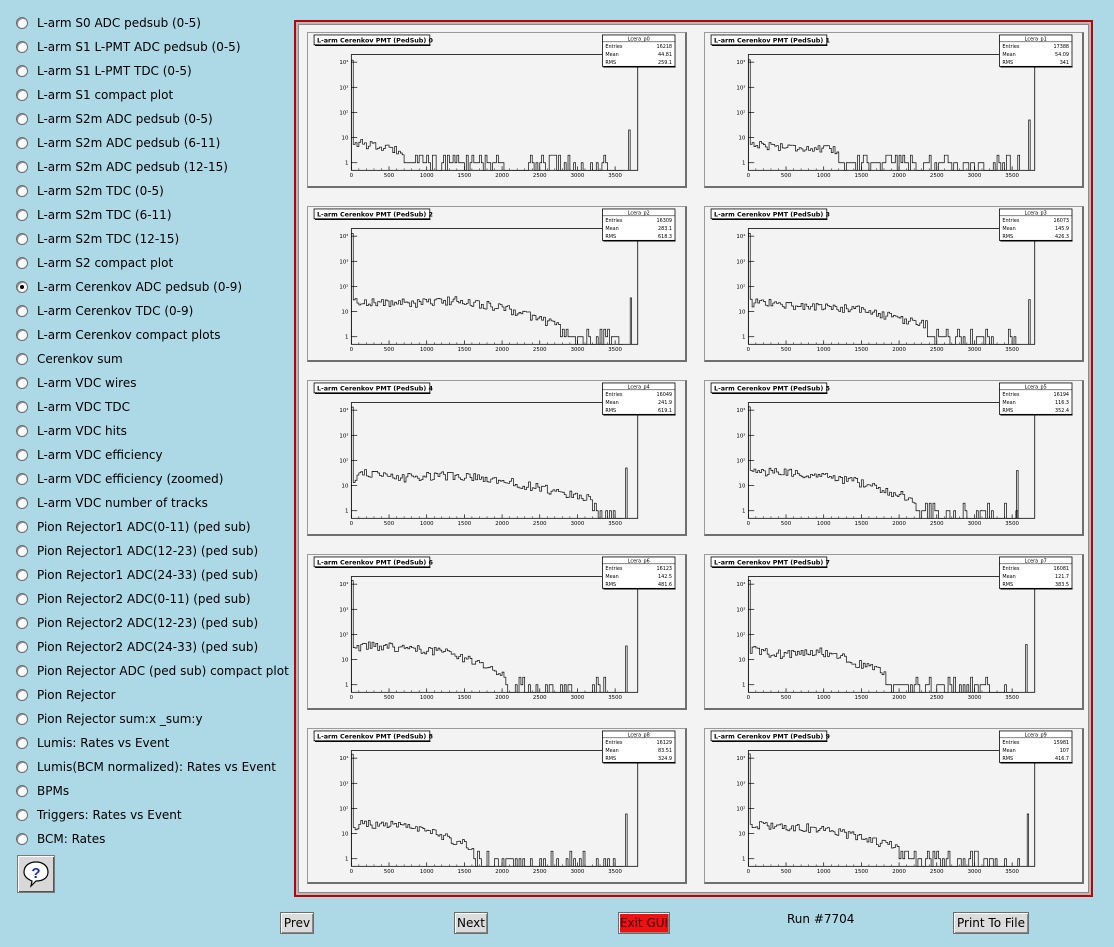 The width and height of the screenshot is (1114, 947). What do you see at coordinates (151, 359) in the screenshot?
I see `radio-item: Cerenkov sum` at bounding box center [151, 359].